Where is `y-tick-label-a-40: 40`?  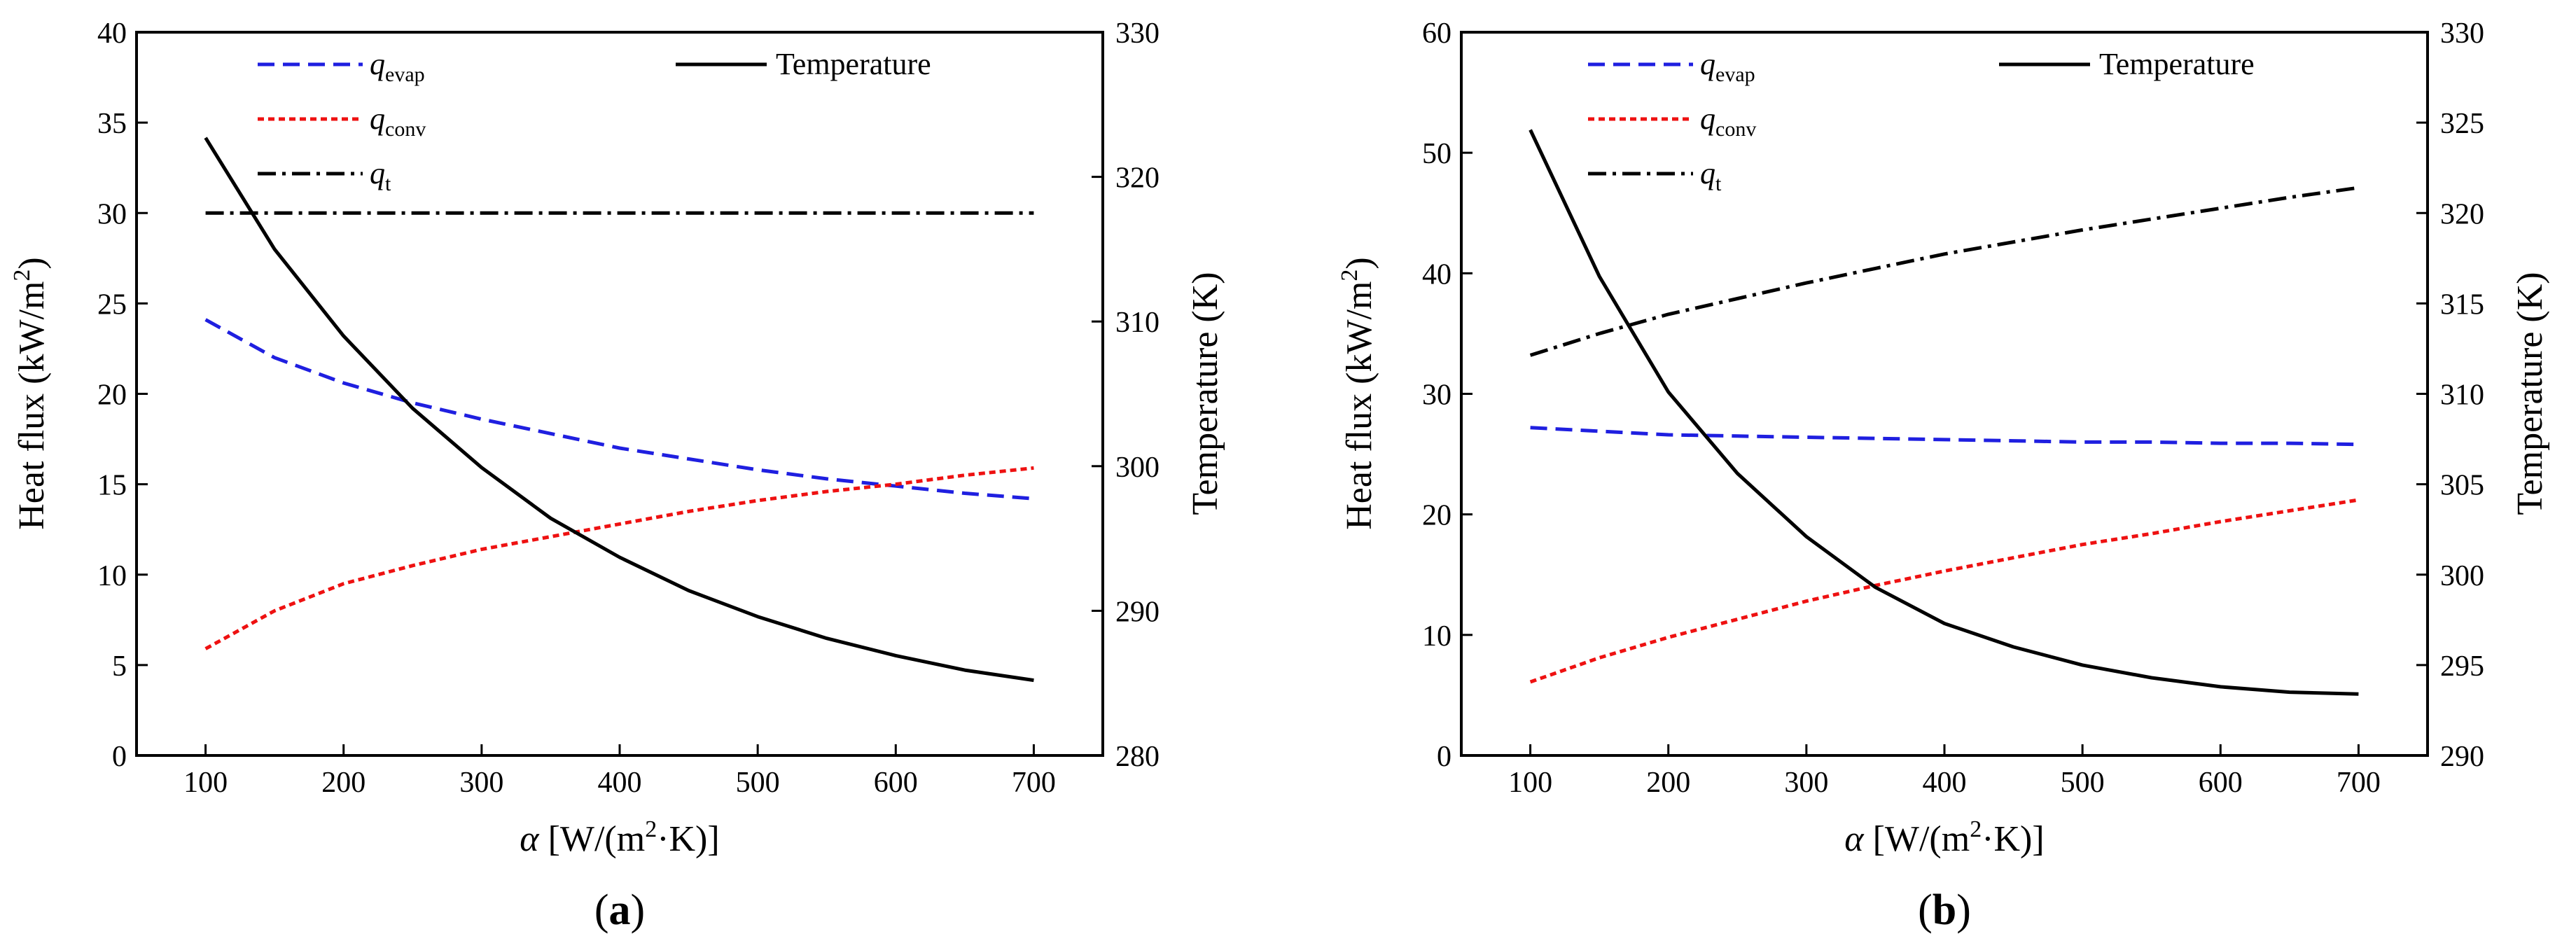
y-tick-label-a-40: 40 is located at coordinates (112, 34).